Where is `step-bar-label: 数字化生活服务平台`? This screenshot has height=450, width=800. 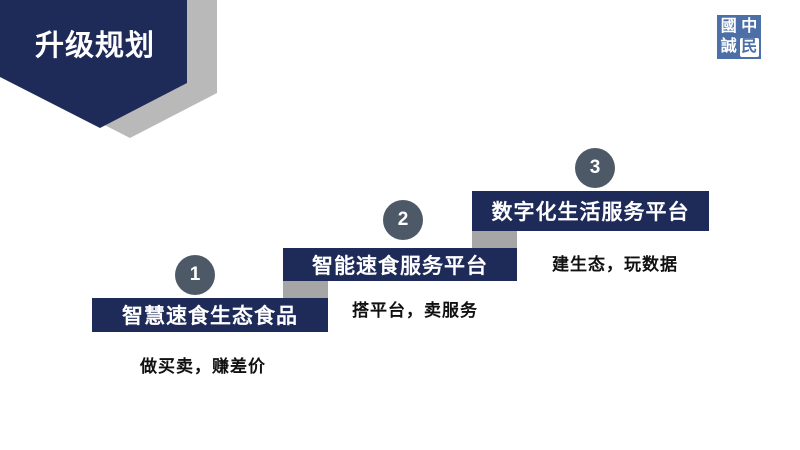
step-bar-label: 数字化生活服务平台 is located at coordinates (590, 212).